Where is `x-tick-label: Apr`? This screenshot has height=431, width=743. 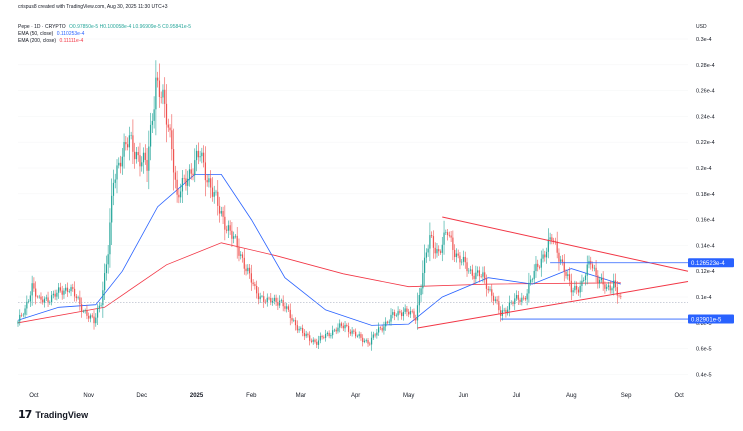
x-tick-label: Apr is located at coordinates (355, 396).